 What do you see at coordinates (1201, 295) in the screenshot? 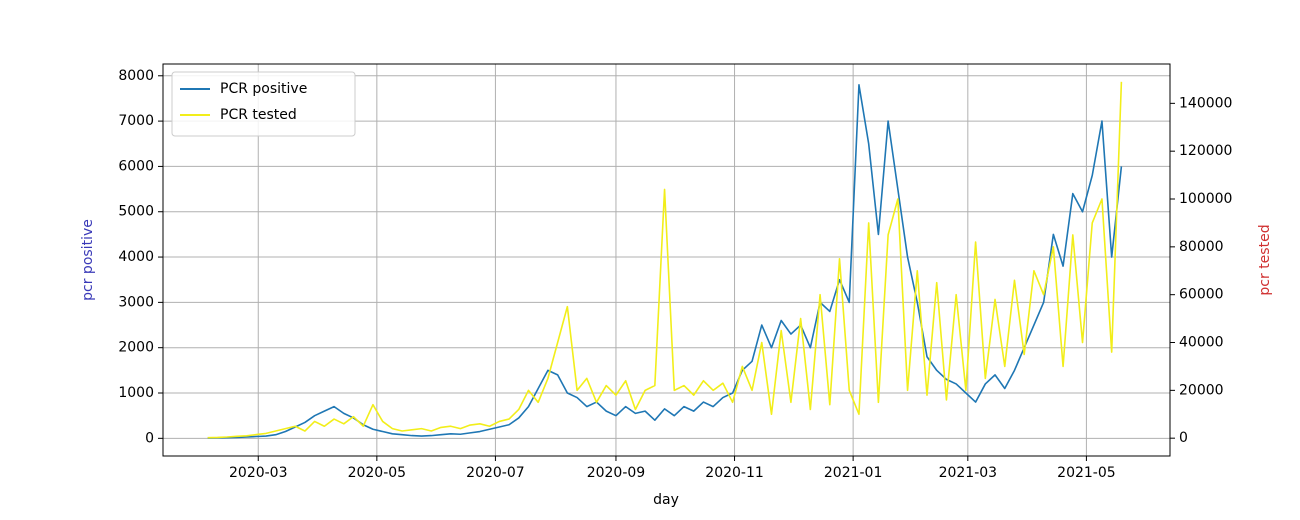
I see `y2-tick-label: 60000` at bounding box center [1201, 295].